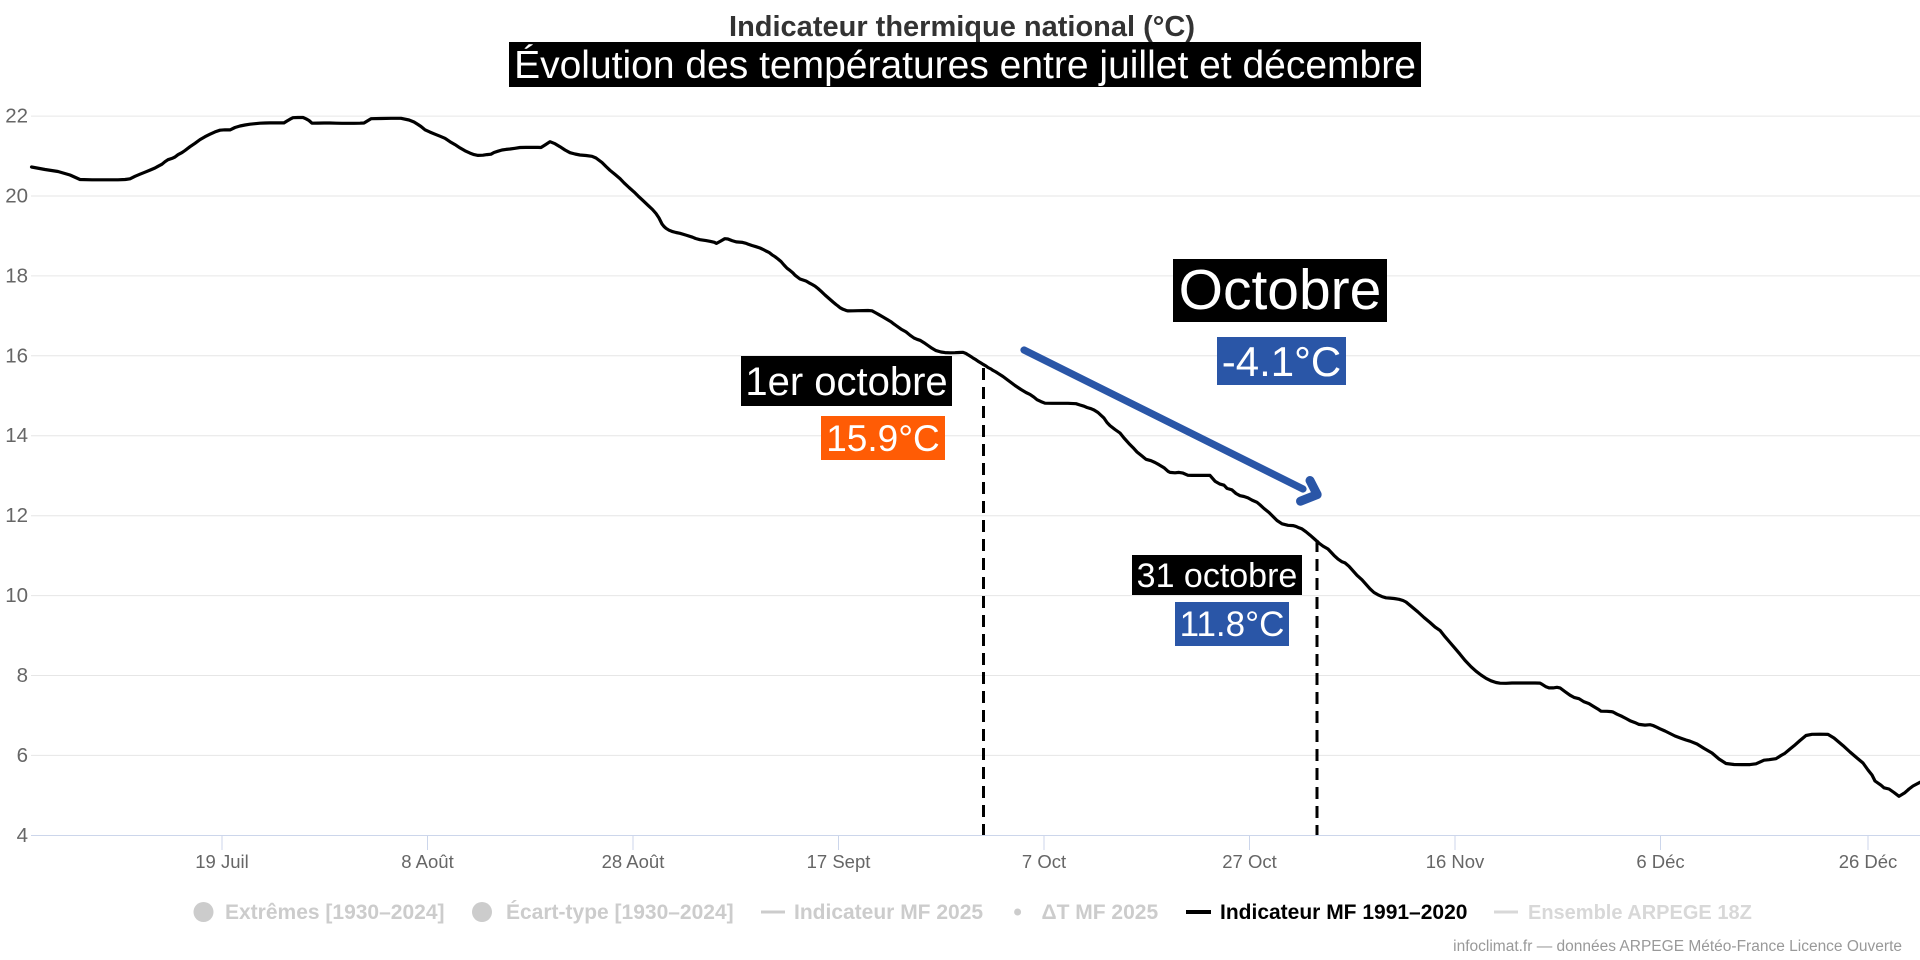 The width and height of the screenshot is (1920, 960). I want to click on svg-text: 31 octobre, so click(1217, 576).